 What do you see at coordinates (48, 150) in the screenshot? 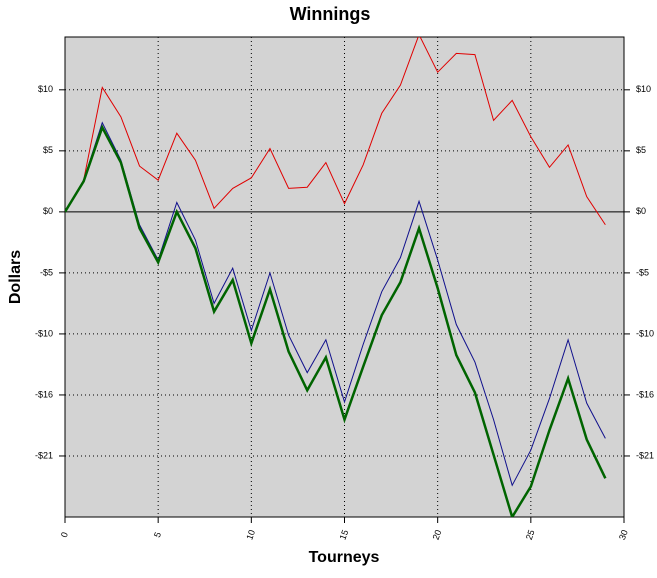
I see `y-tick-label: $5` at bounding box center [48, 150].